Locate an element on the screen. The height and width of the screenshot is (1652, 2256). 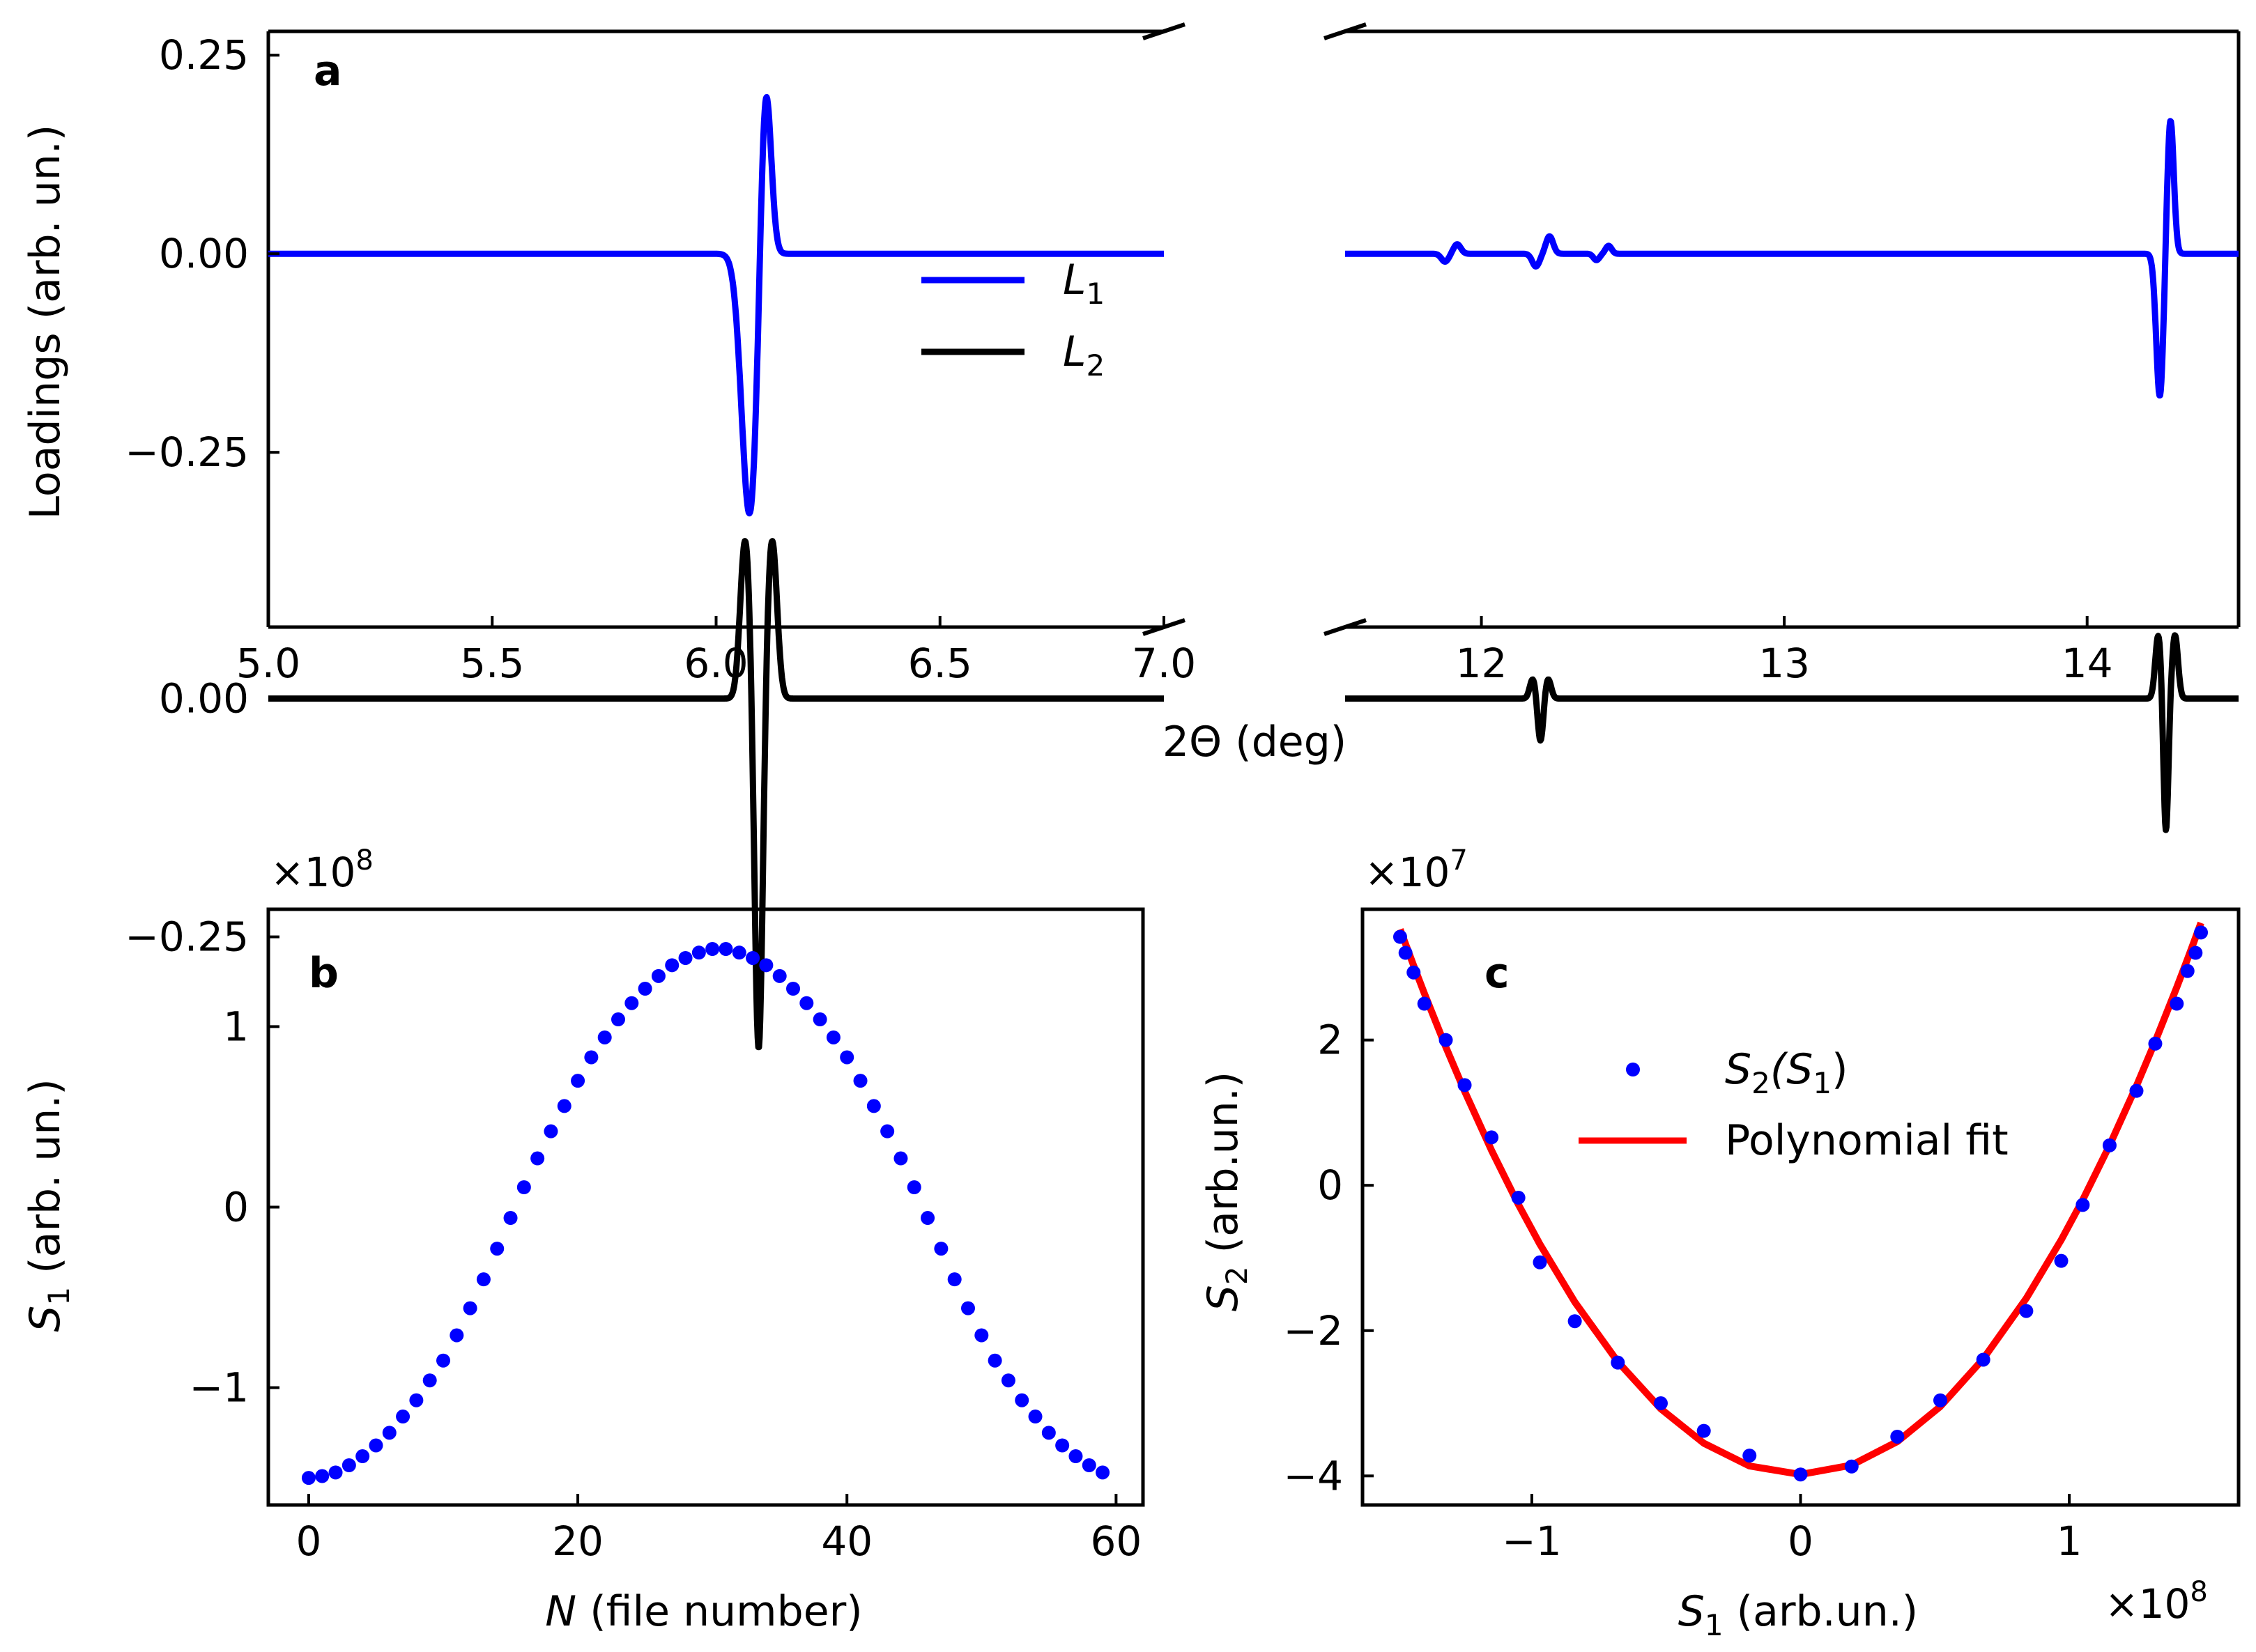
panel-c-y-tick-label: −2 is located at coordinates (1314, 1330).